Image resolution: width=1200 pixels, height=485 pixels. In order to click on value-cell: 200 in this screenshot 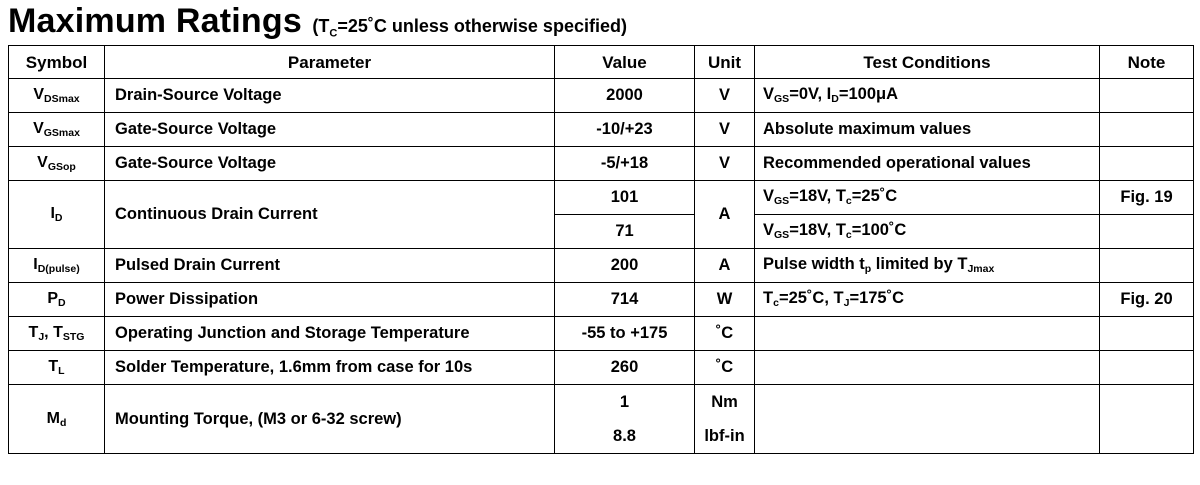, I will do `click(624, 265)`.